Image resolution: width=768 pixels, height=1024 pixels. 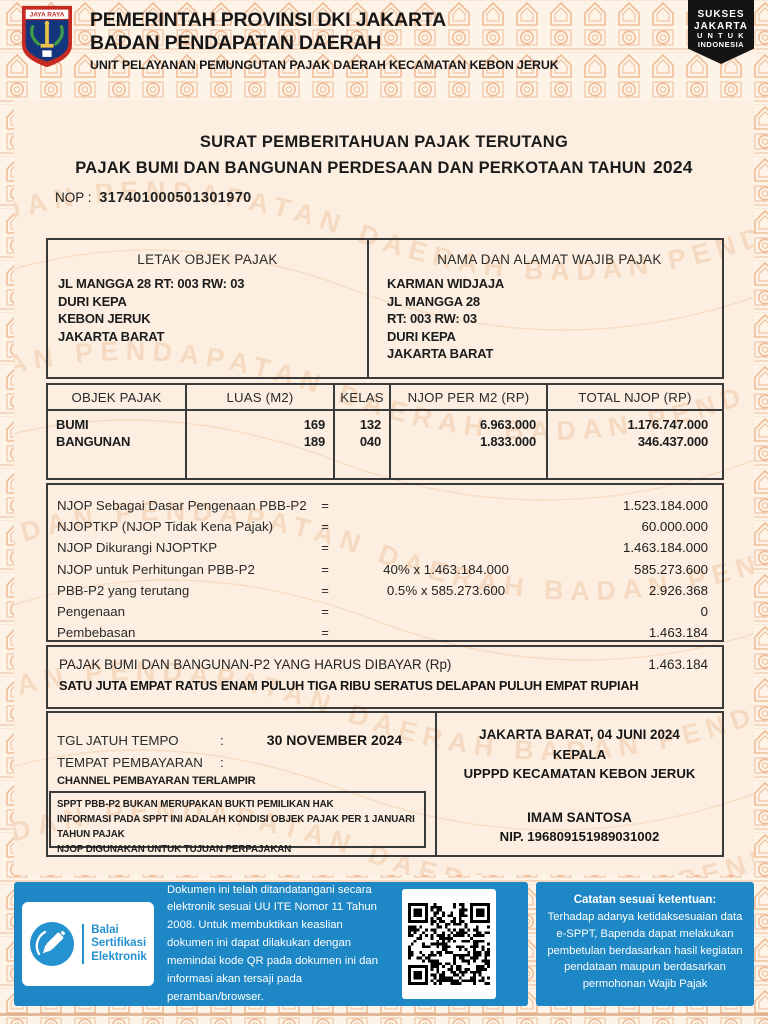 What do you see at coordinates (47, 15) in the screenshot?
I see `svg-text: JAYA RAYA` at bounding box center [47, 15].